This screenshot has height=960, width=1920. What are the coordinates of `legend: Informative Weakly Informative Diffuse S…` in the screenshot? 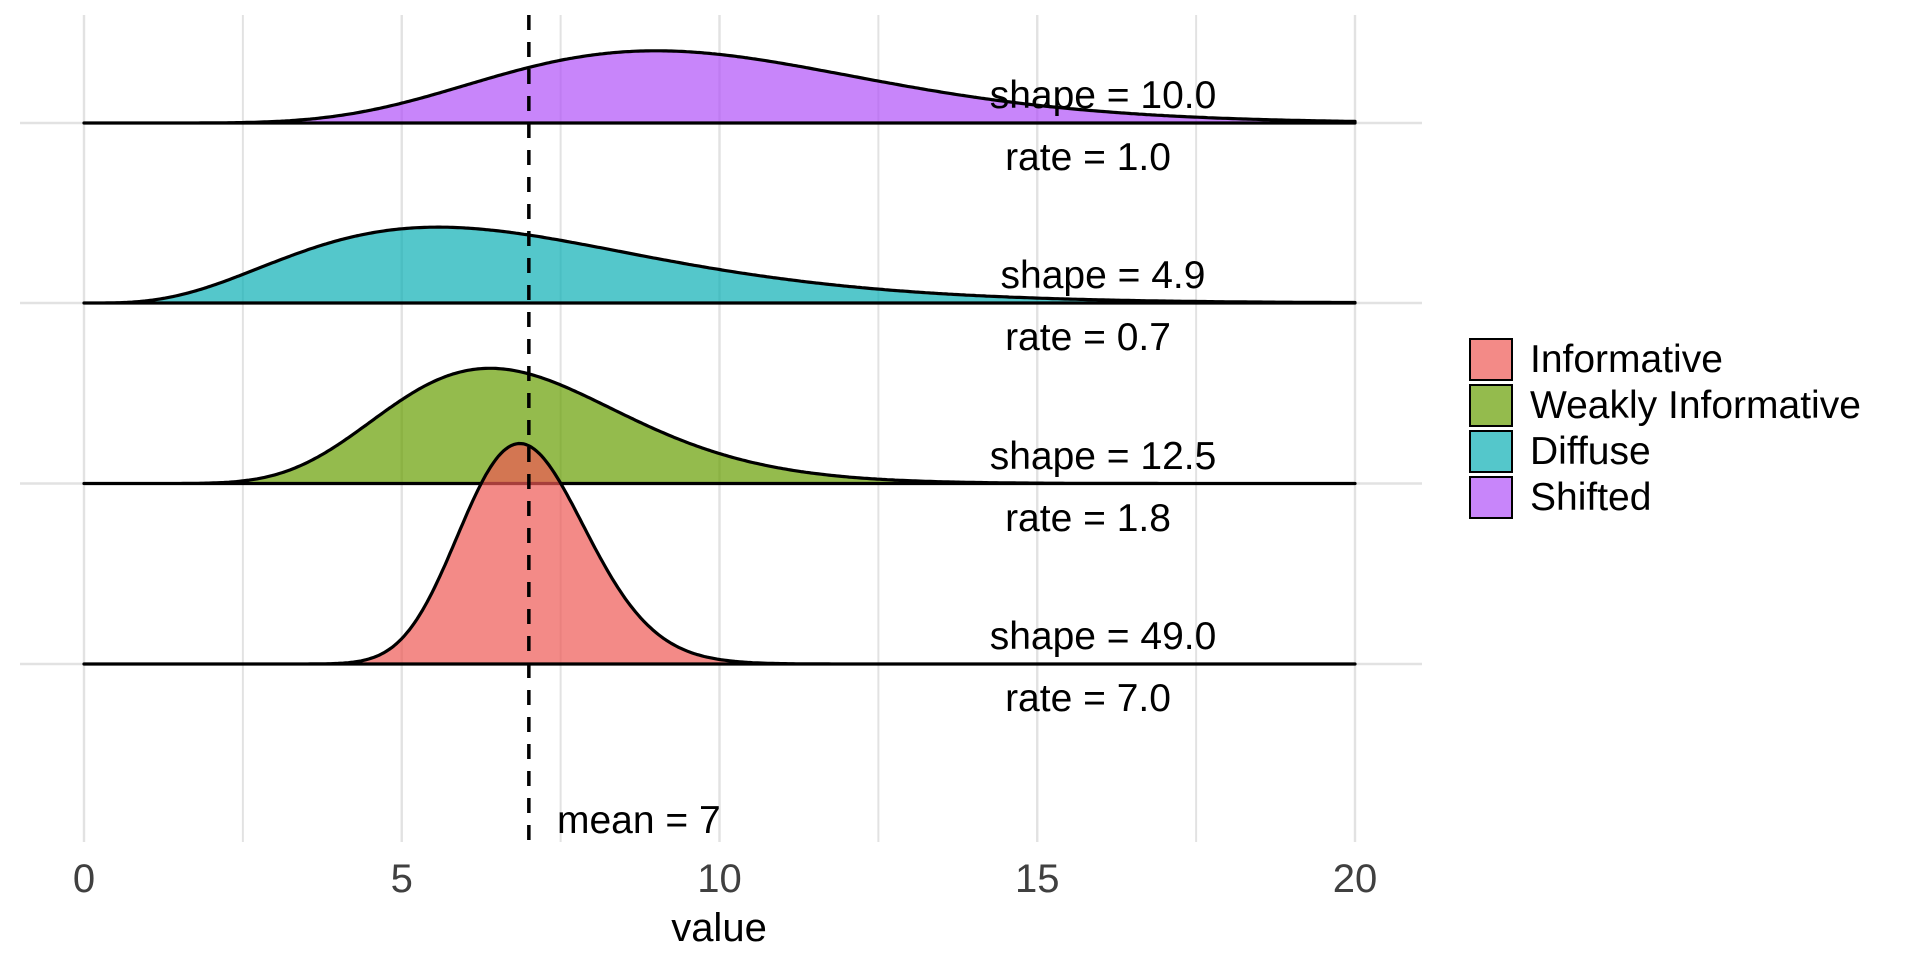 It's located at (1665, 430).